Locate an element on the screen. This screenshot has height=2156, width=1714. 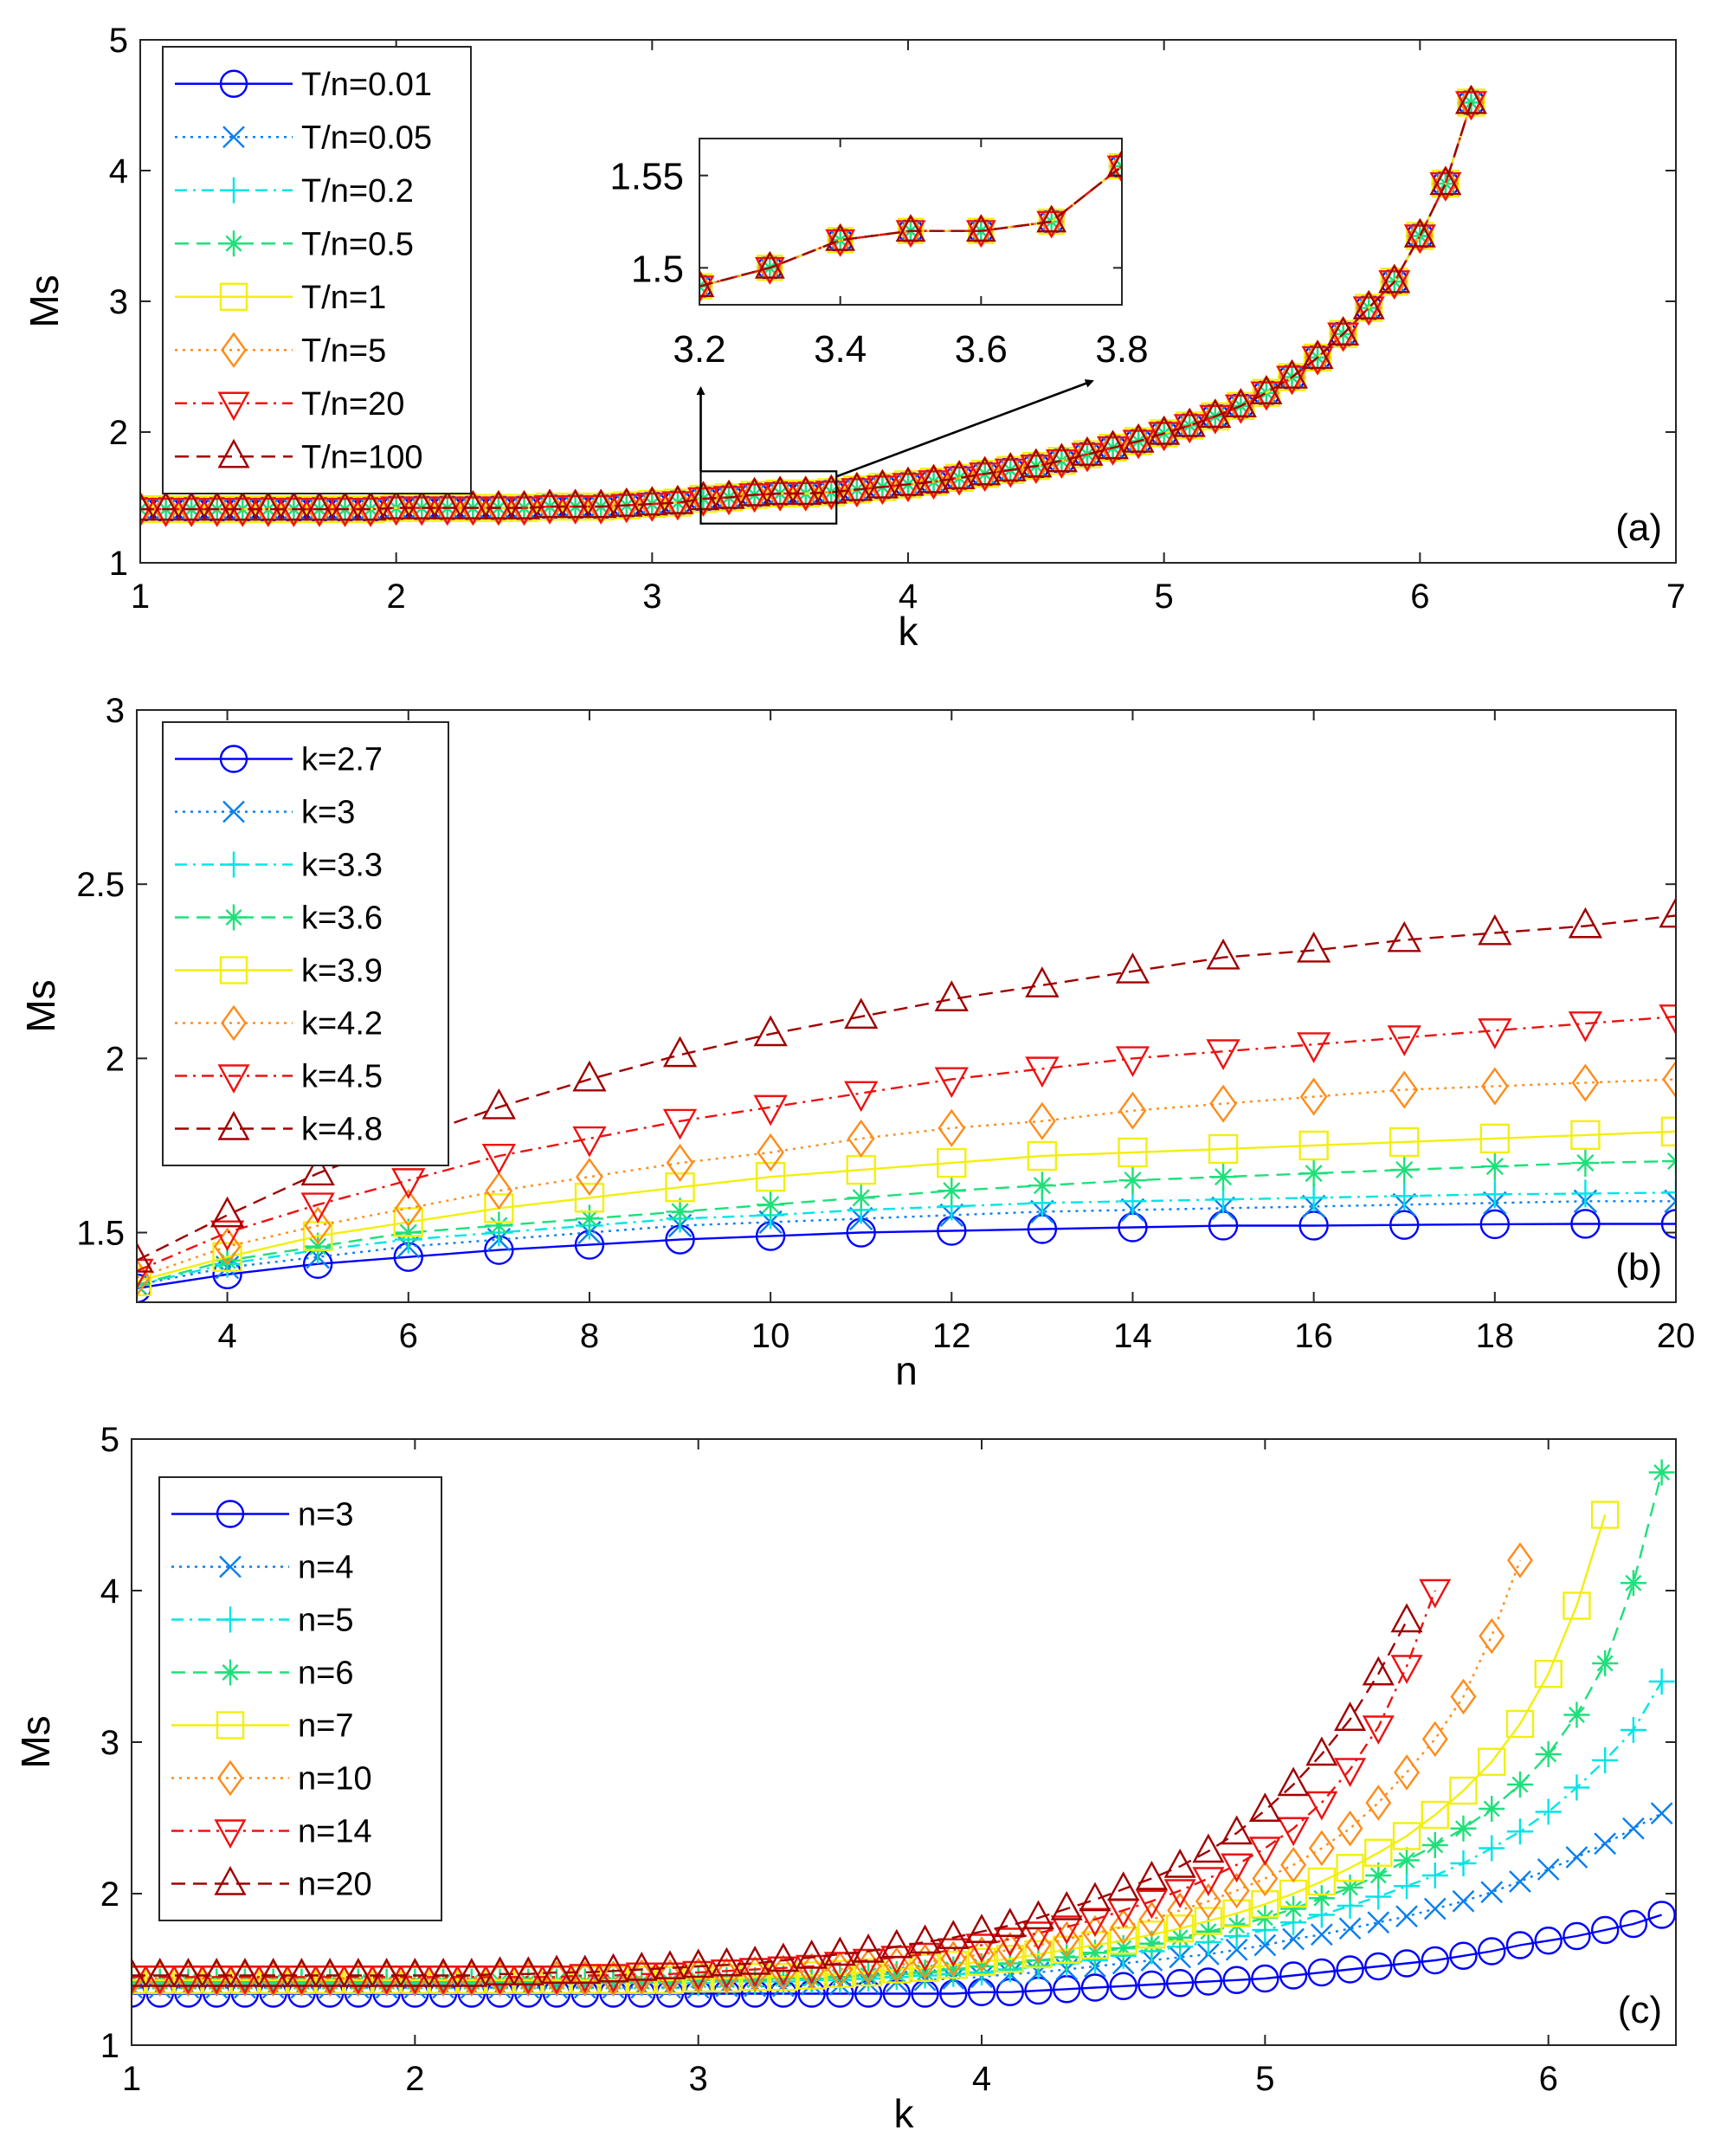
panel-a-legend-label: T/n=0.2 is located at coordinates (358, 192).